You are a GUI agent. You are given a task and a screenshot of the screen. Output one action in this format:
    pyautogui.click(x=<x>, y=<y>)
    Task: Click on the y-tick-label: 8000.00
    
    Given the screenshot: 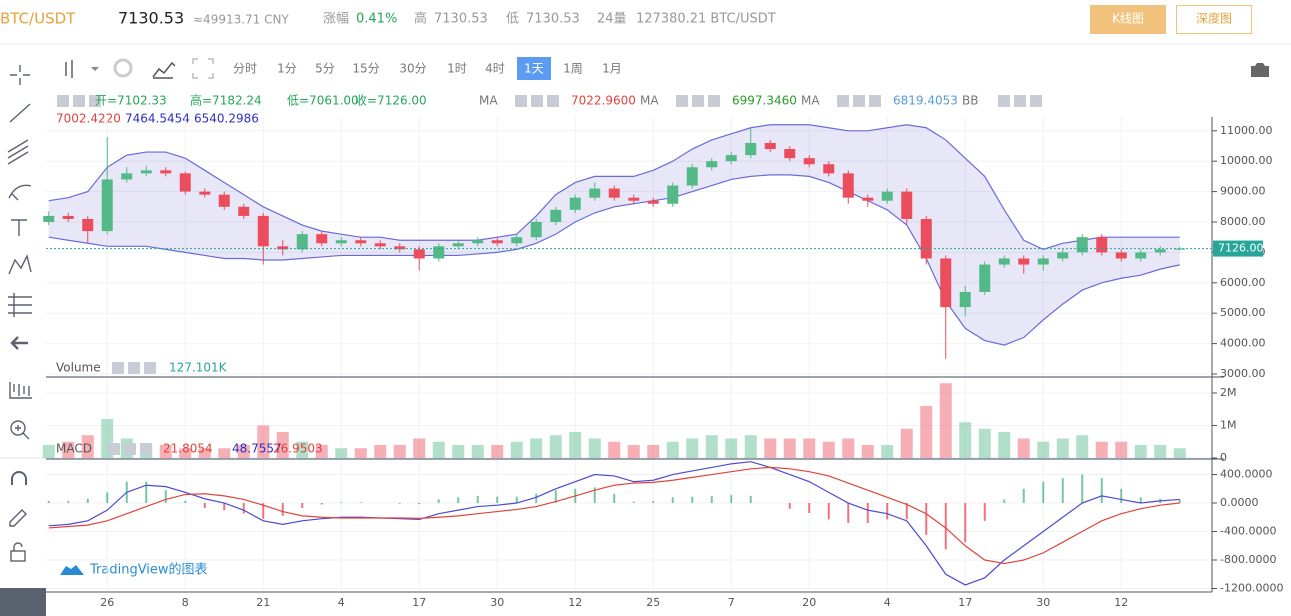 What is the action you would take?
    pyautogui.click(x=1243, y=221)
    